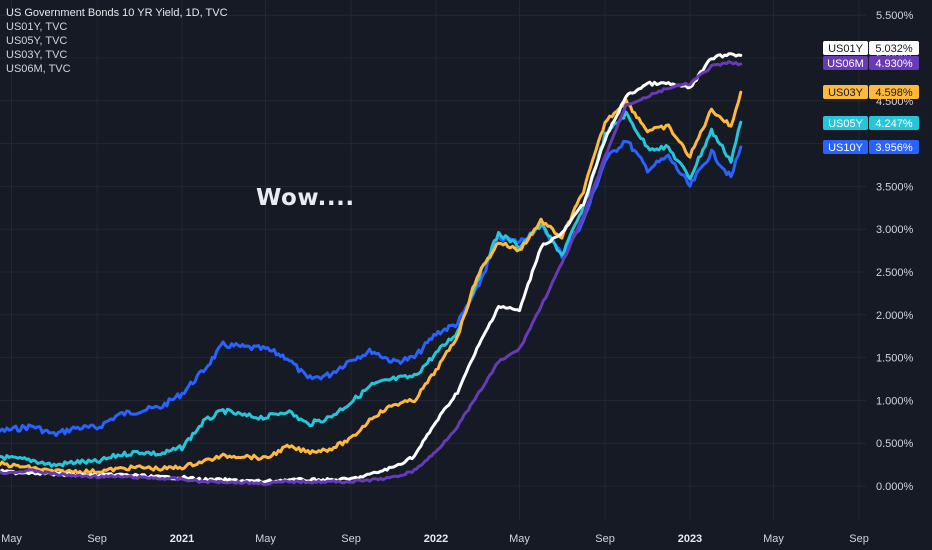  What do you see at coordinates (895, 16) in the screenshot?
I see `y-tick-label: 5.500%` at bounding box center [895, 16].